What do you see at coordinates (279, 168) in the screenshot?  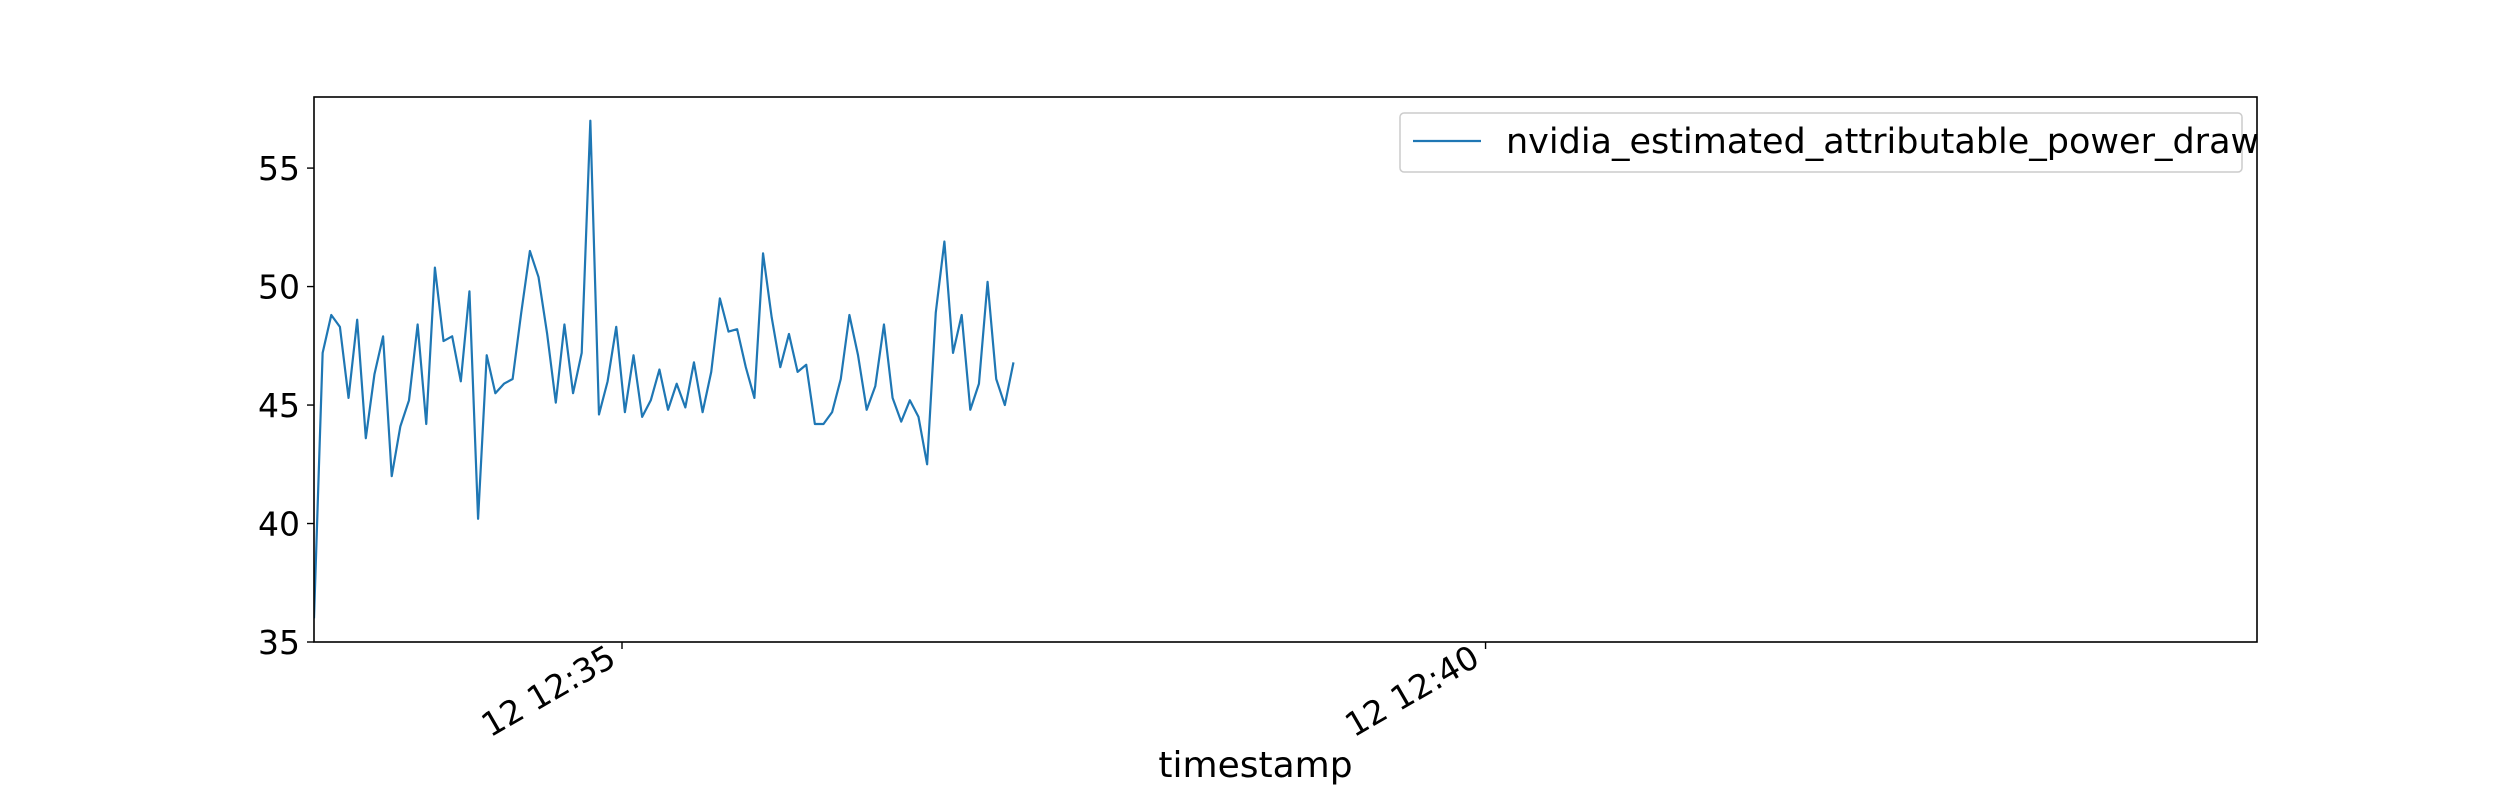 I see `y-tick-label: 55` at bounding box center [279, 168].